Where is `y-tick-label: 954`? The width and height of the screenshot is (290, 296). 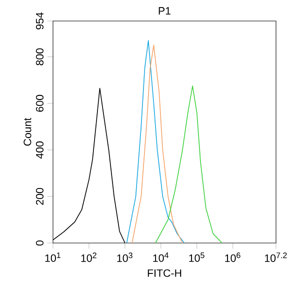
y-tick-label: 954 is located at coordinates (40, 21).